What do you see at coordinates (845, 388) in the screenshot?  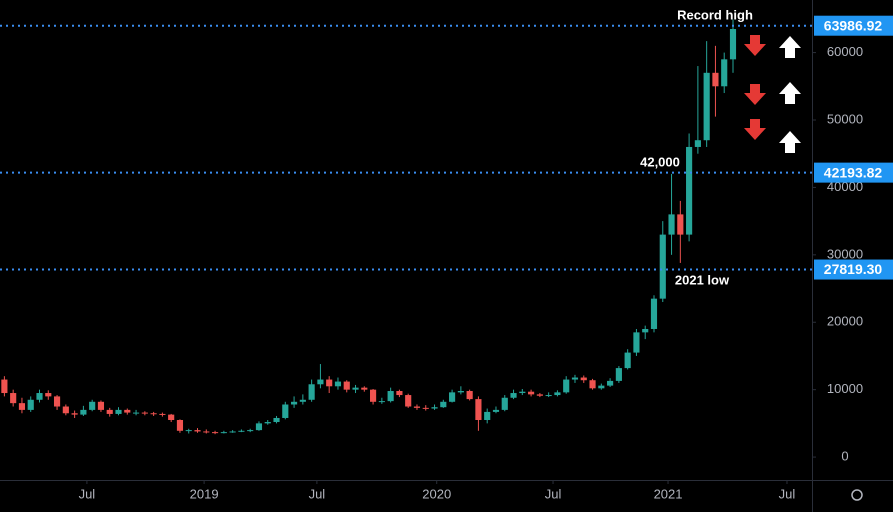 I see `y-tick-label: 10000` at bounding box center [845, 388].